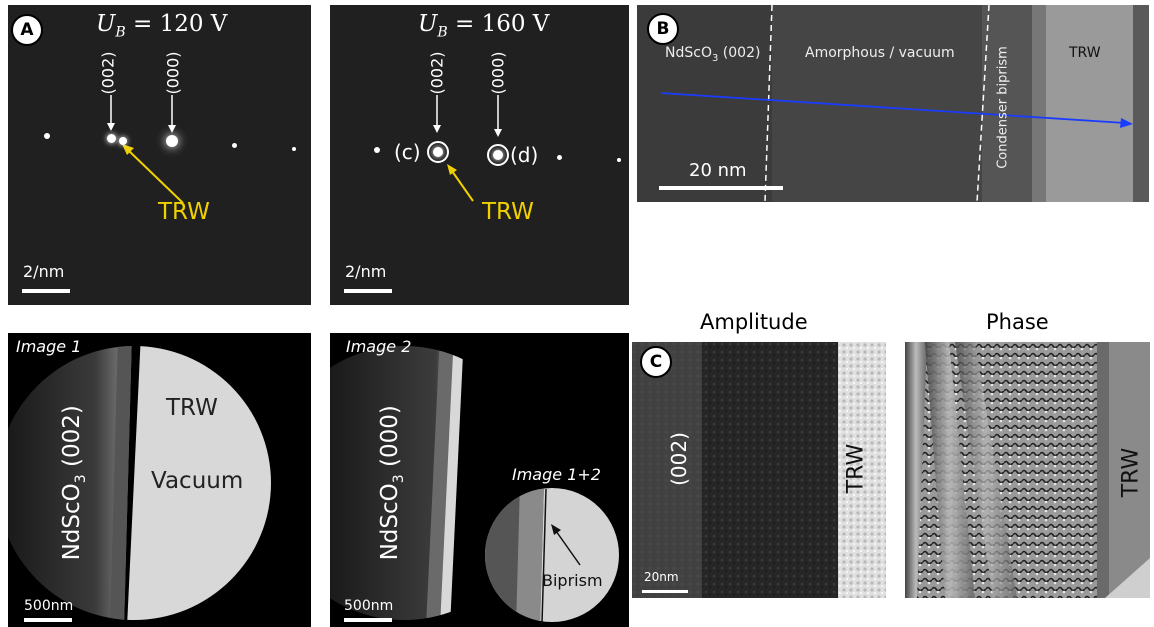 The width and height of the screenshot is (1154, 627). I want to click on phase-trw-label: TRW, so click(1131, 472).